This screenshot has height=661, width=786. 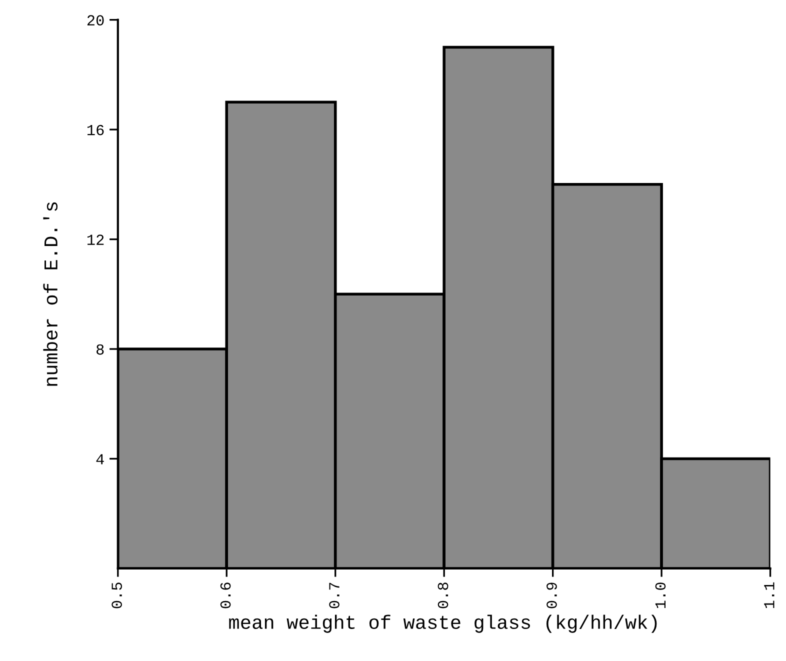 What do you see at coordinates (50, 294) in the screenshot?
I see `y-axis-title: number of E.D.'s` at bounding box center [50, 294].